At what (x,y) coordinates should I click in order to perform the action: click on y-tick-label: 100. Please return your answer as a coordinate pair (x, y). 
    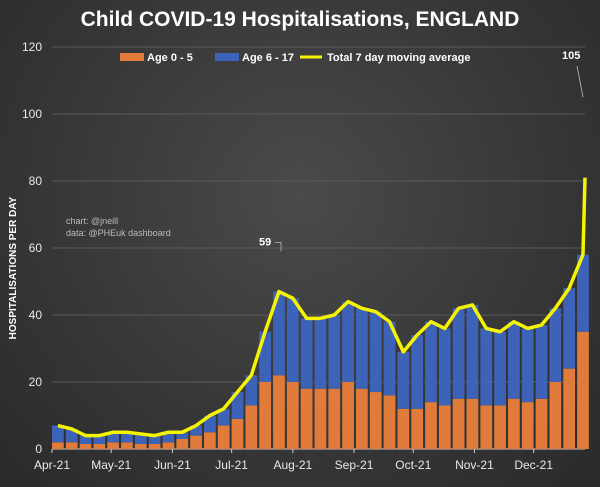
    Looking at the image, I should click on (32, 114).